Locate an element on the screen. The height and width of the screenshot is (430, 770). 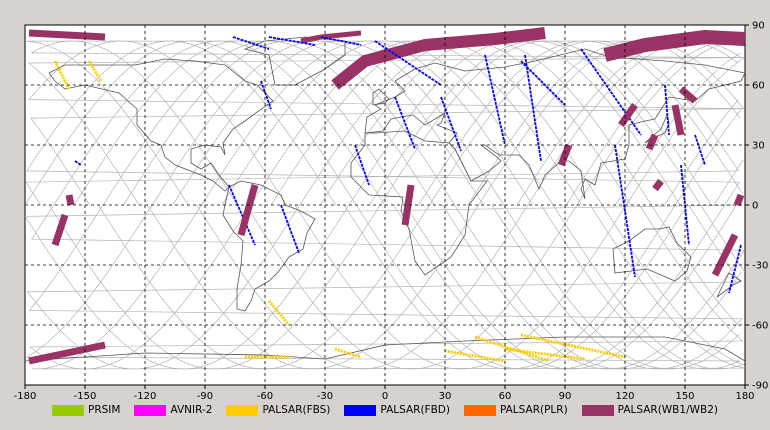
legend-label: PALSAR(WB1/WB2) is located at coordinates (667, 410).